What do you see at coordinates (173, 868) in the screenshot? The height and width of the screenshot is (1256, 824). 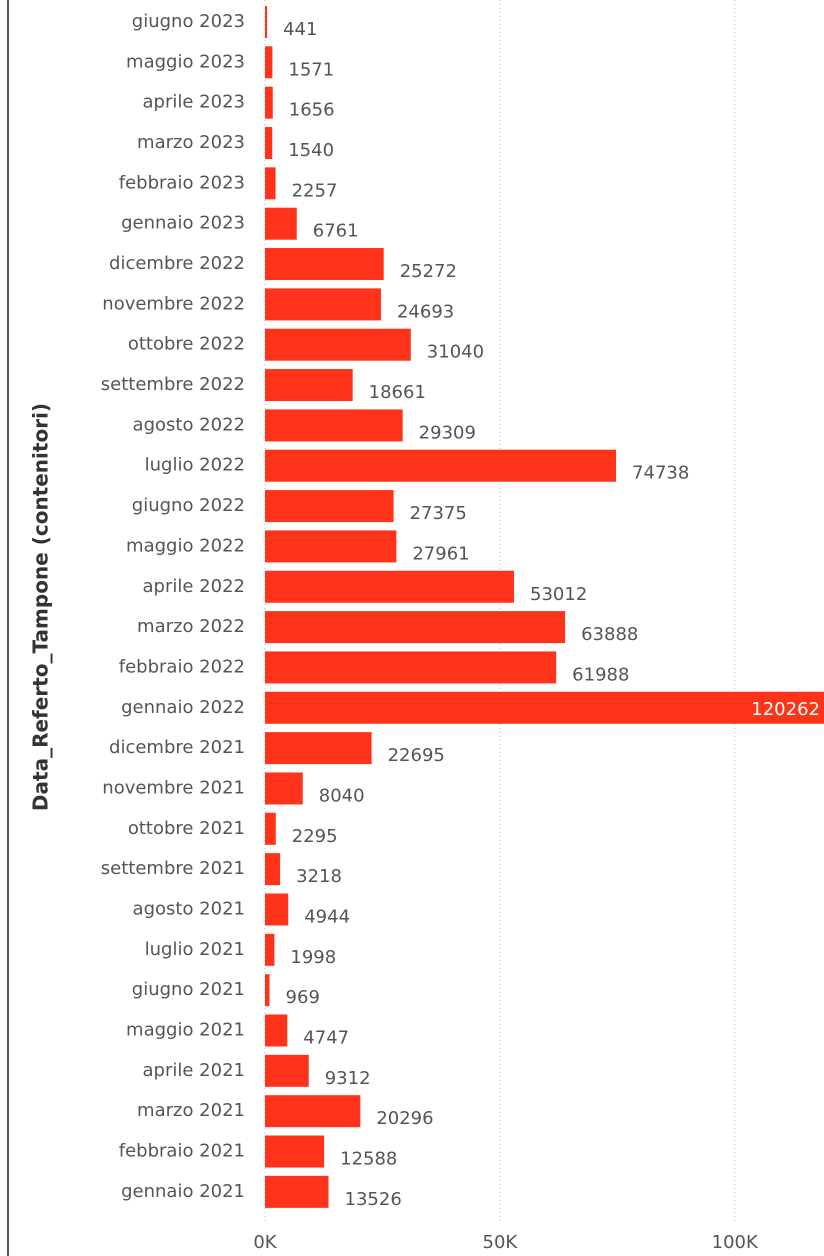 I see `y-tick-label: settembre 2021` at bounding box center [173, 868].